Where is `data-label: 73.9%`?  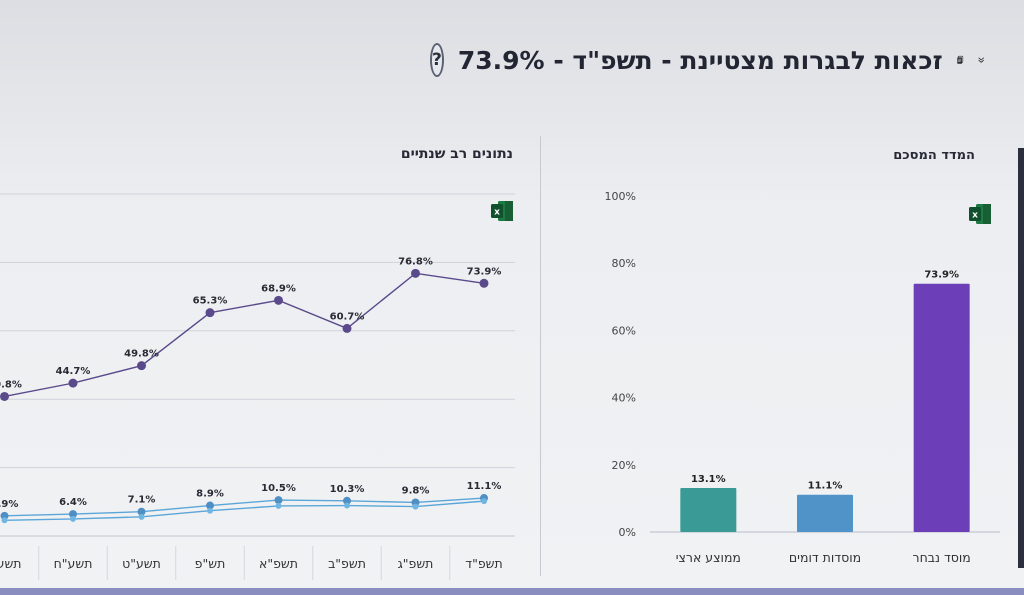
data-label: 73.9% is located at coordinates (484, 271).